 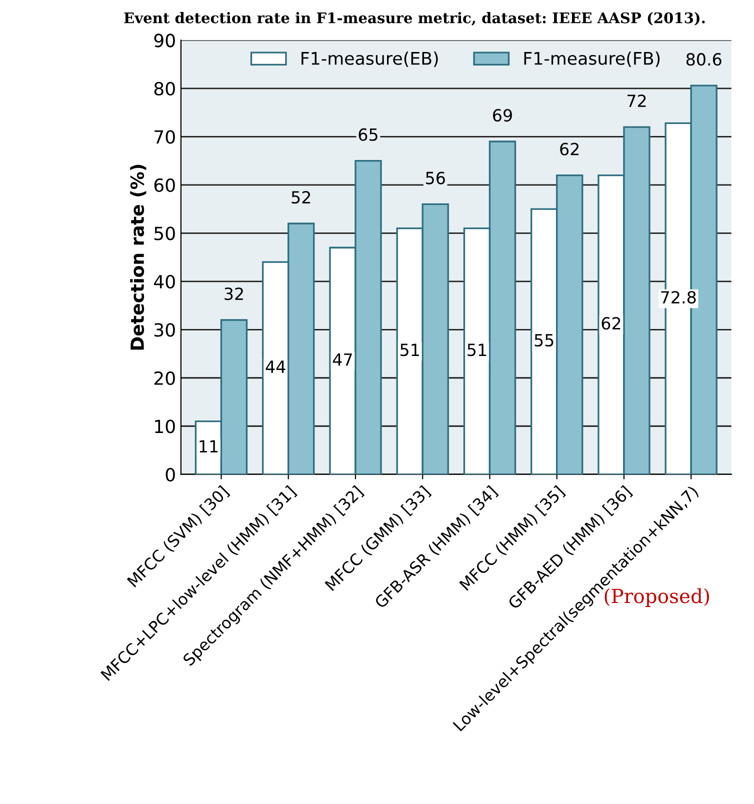 What do you see at coordinates (414, 19) in the screenshot?
I see `chart-title: Event detection rate in F1-measure metric, dataset: IEEE AASP (2013).` at bounding box center [414, 19].